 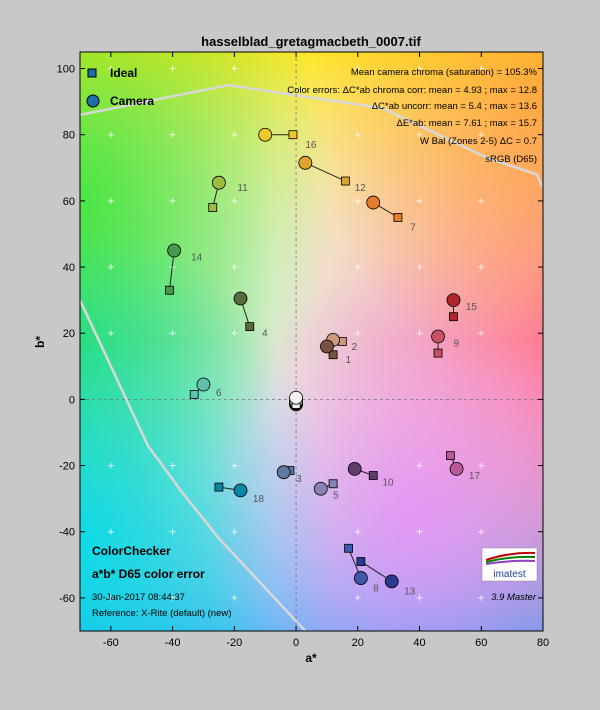 I want to click on legend-camera-label: Camera, so click(x=132, y=101).